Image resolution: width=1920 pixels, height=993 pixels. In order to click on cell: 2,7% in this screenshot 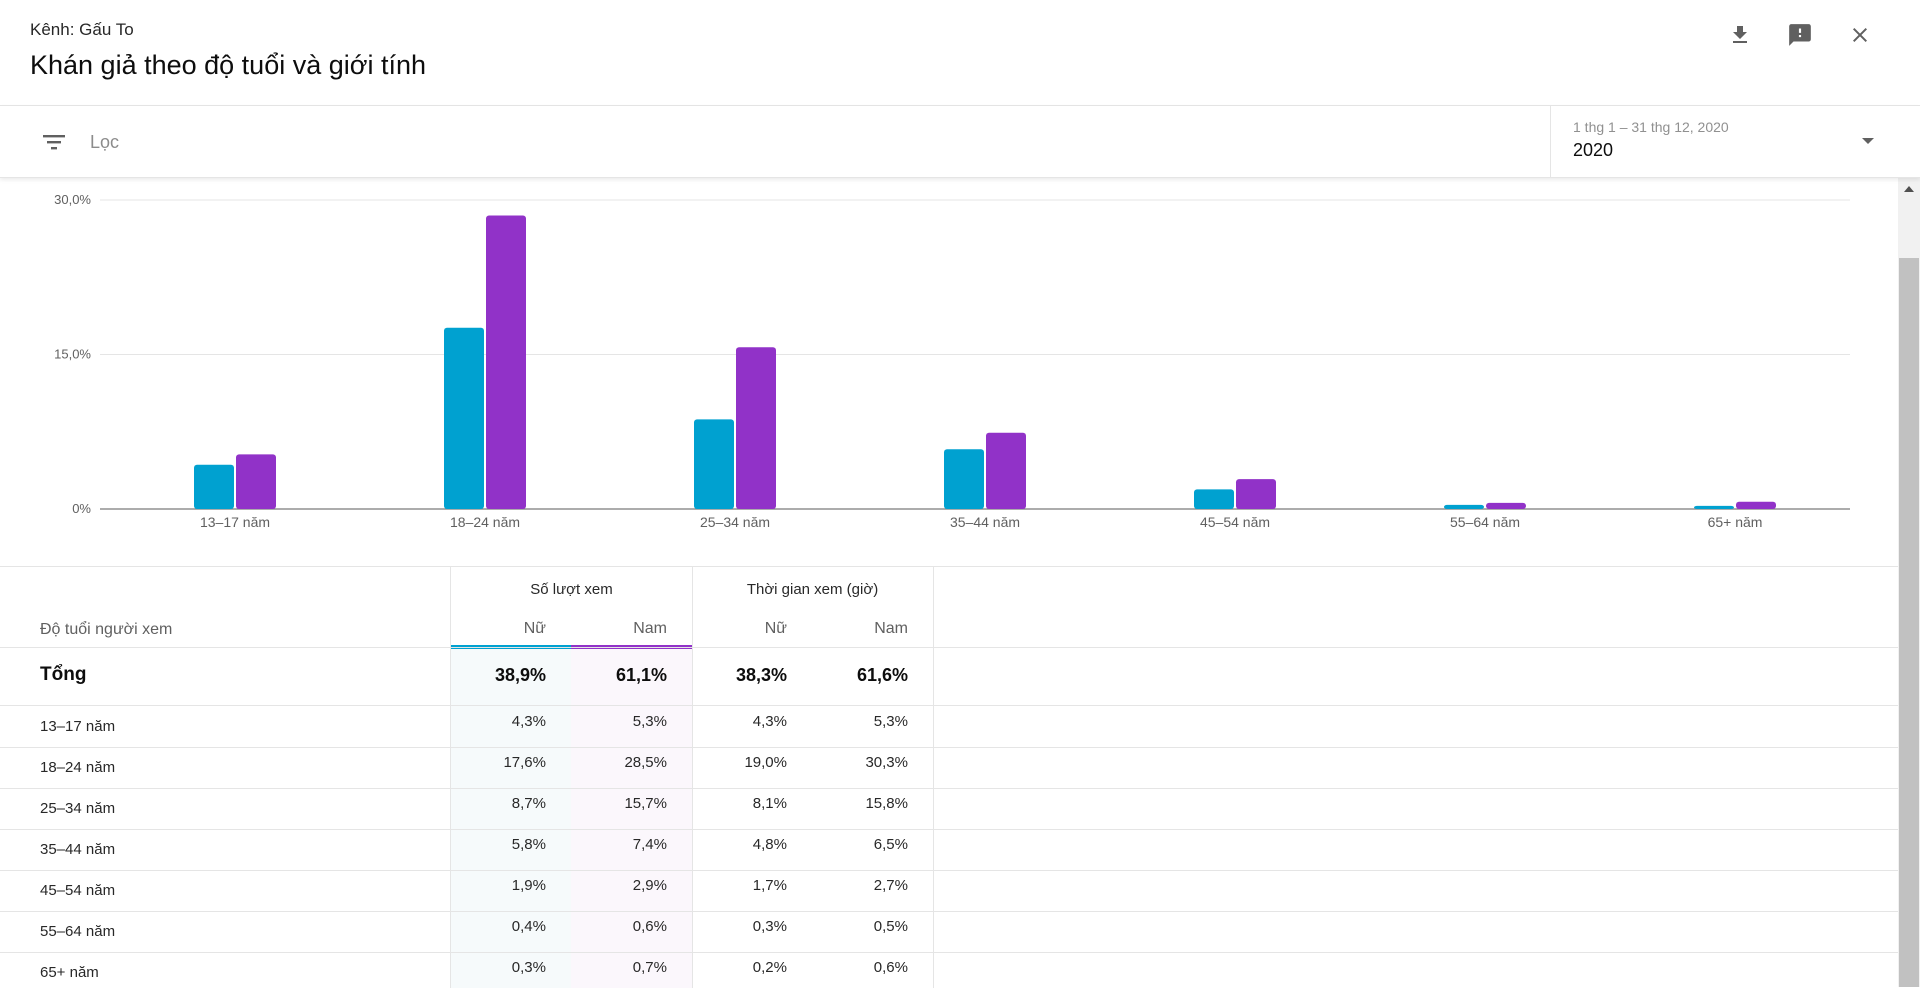, I will do `click(890, 885)`.